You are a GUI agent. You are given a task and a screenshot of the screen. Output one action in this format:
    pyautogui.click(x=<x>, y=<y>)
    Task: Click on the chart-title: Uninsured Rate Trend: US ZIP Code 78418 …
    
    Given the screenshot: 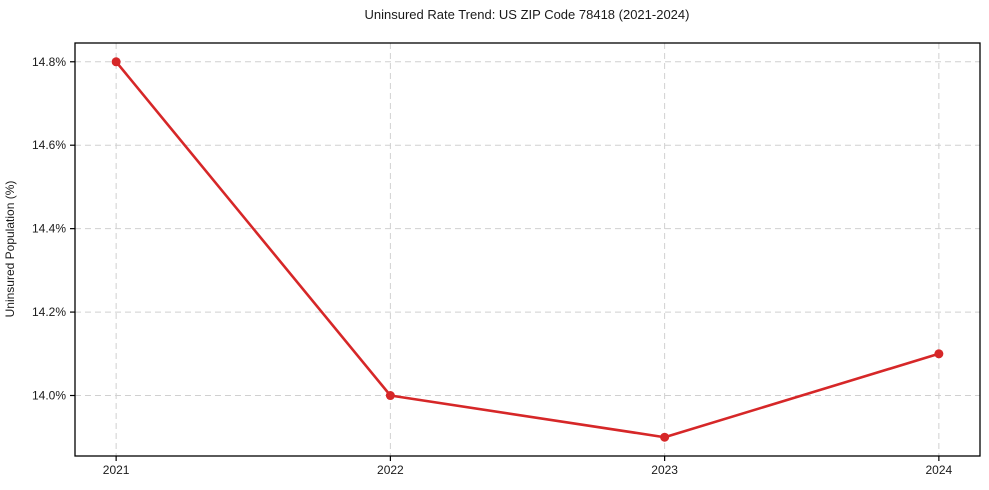 What is the action you would take?
    pyautogui.click(x=527, y=14)
    